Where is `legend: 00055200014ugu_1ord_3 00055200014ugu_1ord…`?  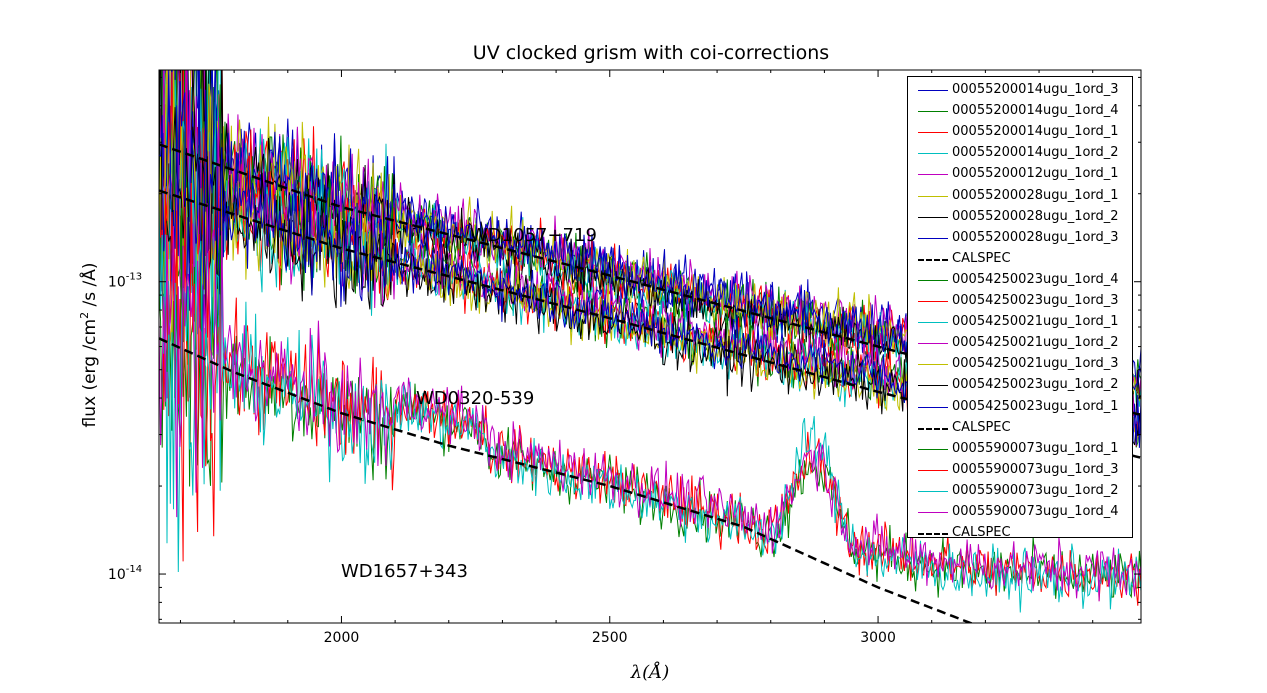
legend: 00055200014ugu_1ord_3 00055200014ugu_1ord… is located at coordinates (1020, 308).